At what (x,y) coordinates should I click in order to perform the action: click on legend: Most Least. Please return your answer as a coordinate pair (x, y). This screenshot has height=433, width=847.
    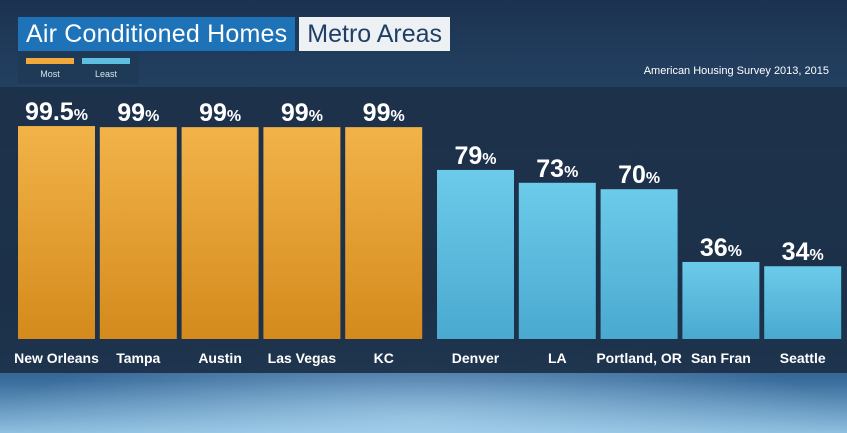
    Looking at the image, I should click on (78, 68).